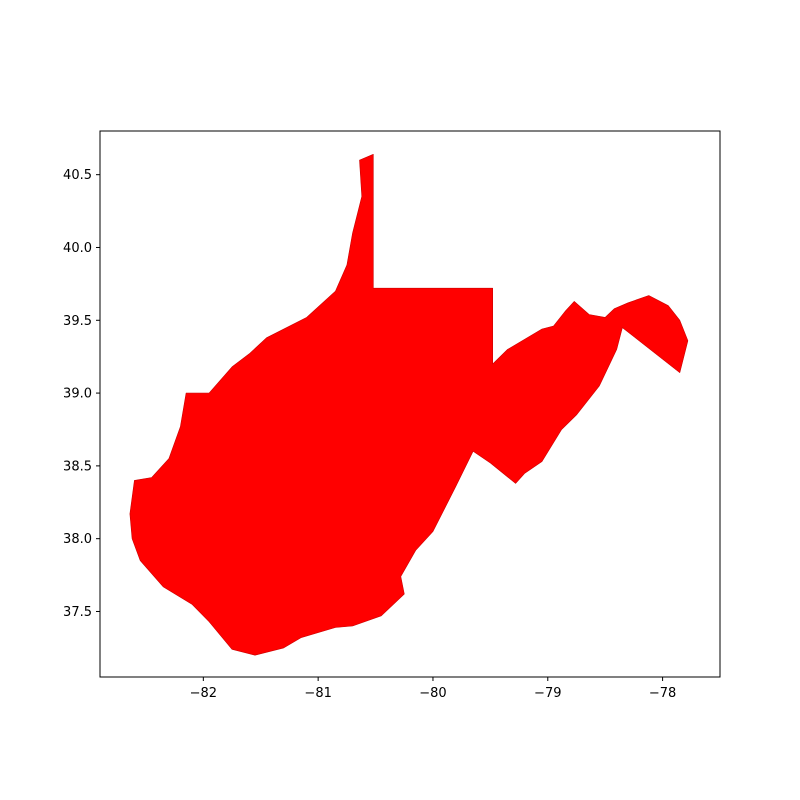 The image size is (800, 800). What do you see at coordinates (77, 394) in the screenshot?
I see `y-tick-label: 39.0` at bounding box center [77, 394].